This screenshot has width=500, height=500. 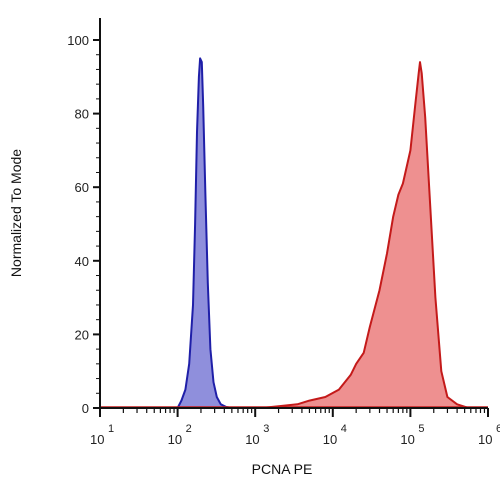 What do you see at coordinates (189, 429) in the screenshot?
I see `x-tick-exponent: 2` at bounding box center [189, 429].